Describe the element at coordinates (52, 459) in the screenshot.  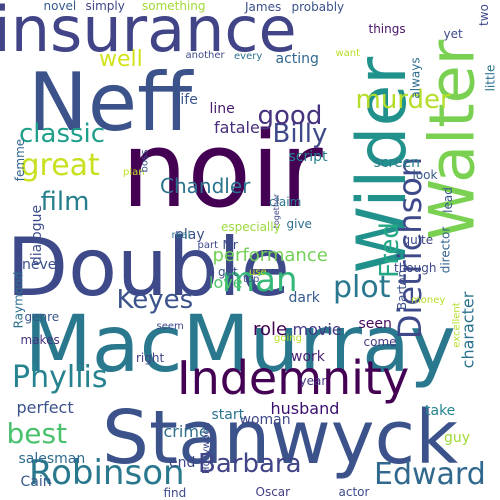
I see `word-cloud-word: salesman` at that location.